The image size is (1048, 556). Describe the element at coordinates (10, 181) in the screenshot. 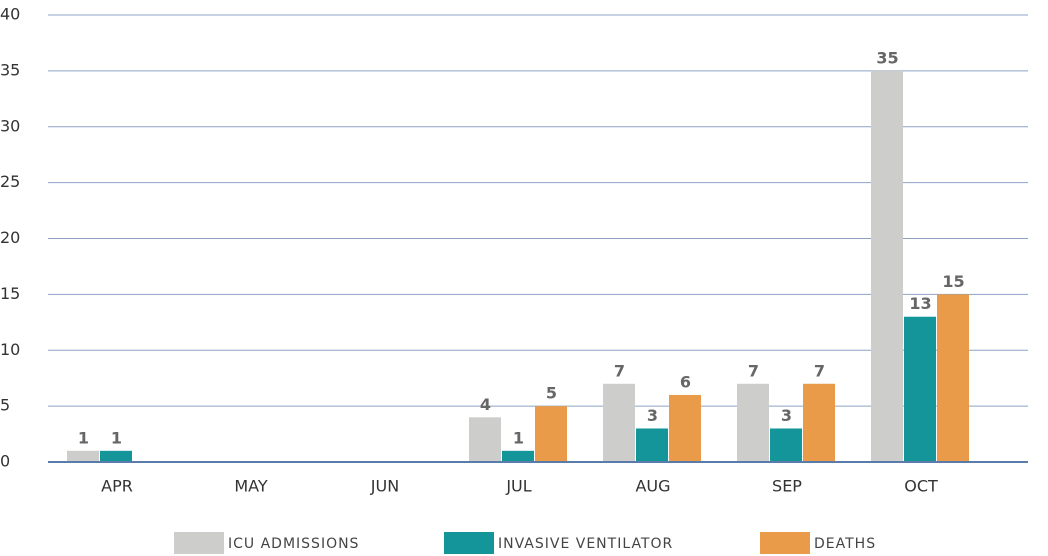

I see `y-tick-label: 25` at that location.